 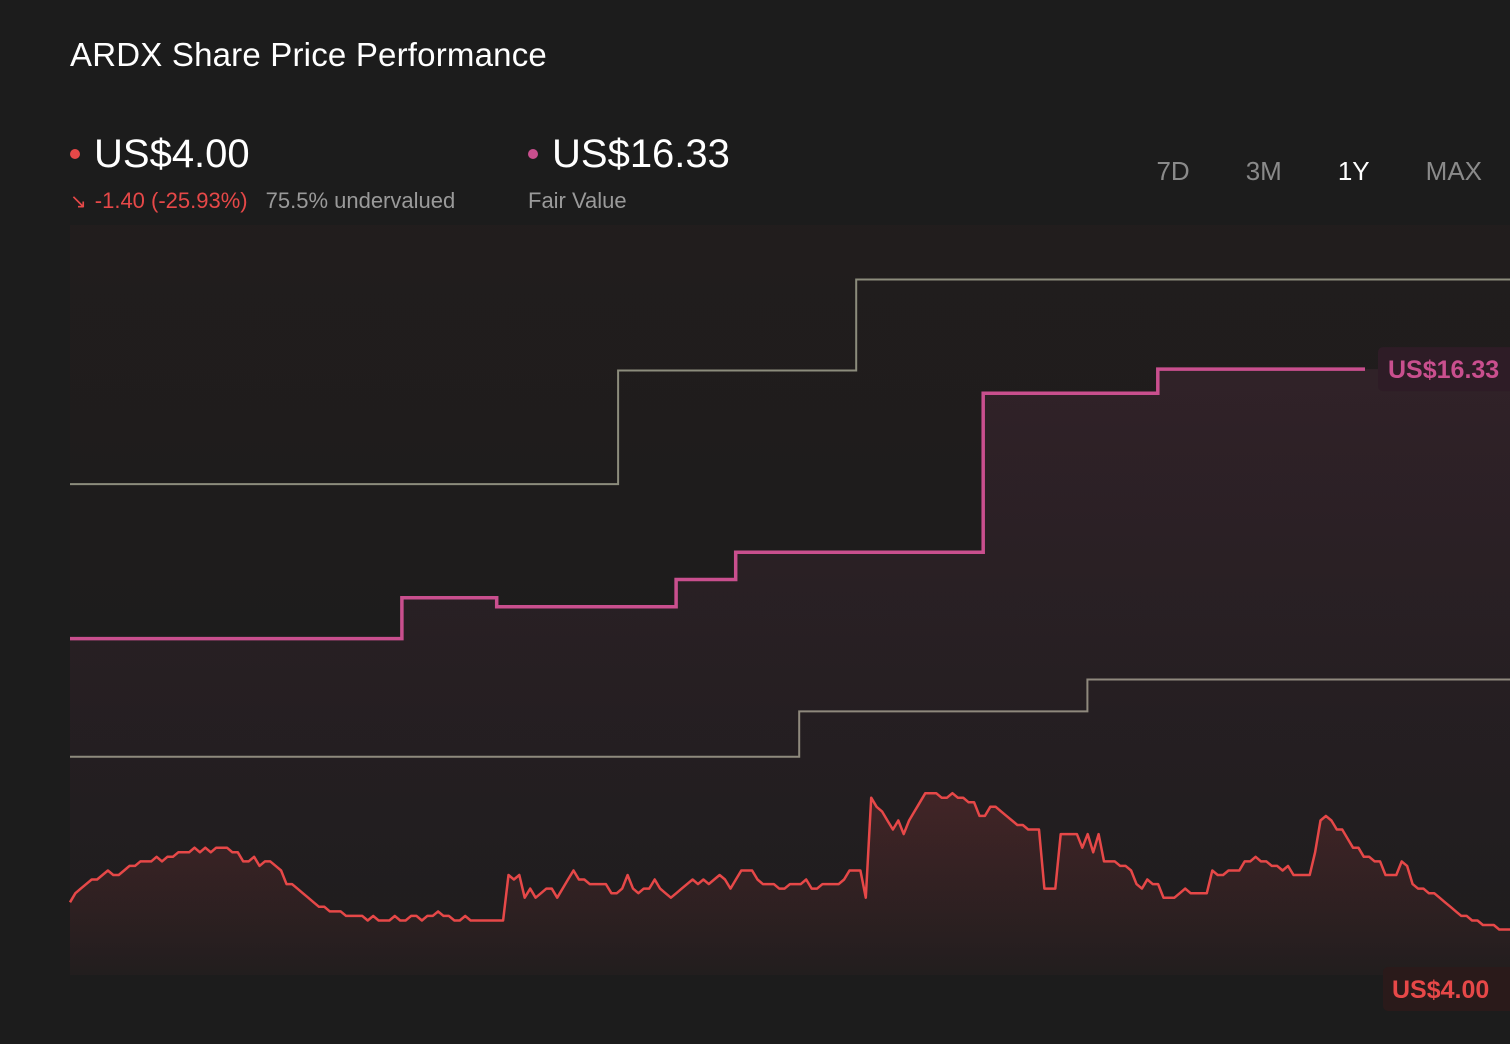 I want to click on price-dot-icon, so click(x=75, y=154).